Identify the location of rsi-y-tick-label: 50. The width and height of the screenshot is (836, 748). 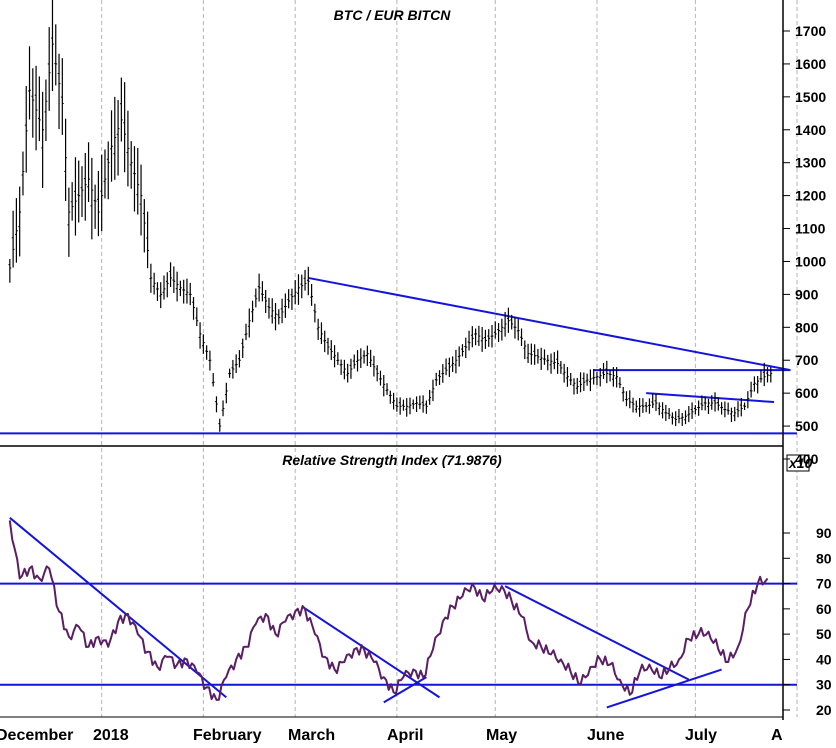
(824, 634).